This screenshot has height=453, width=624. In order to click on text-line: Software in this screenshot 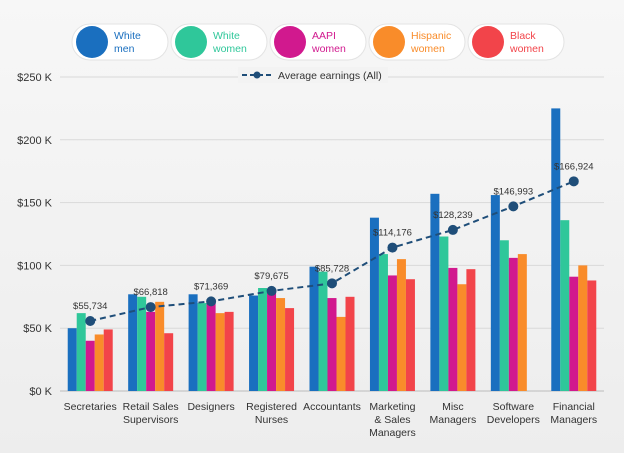, I will do `click(514, 407)`.